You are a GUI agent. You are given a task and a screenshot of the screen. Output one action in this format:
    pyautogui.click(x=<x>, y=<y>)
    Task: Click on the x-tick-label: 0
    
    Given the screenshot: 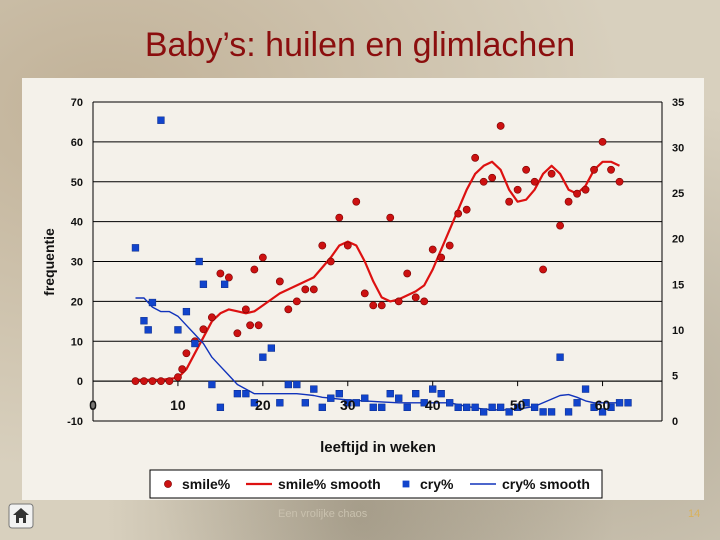 What is the action you would take?
    pyautogui.click(x=93, y=405)
    